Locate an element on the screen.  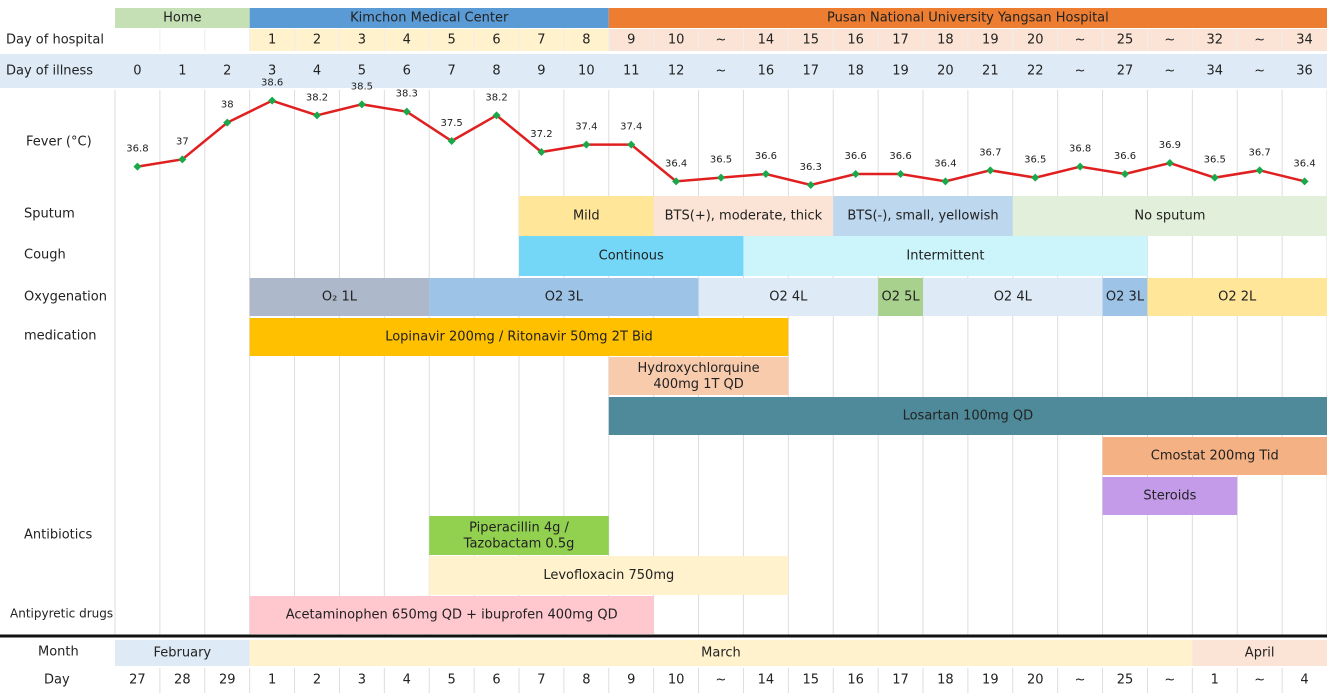
day: 1 is located at coordinates (1215, 680).